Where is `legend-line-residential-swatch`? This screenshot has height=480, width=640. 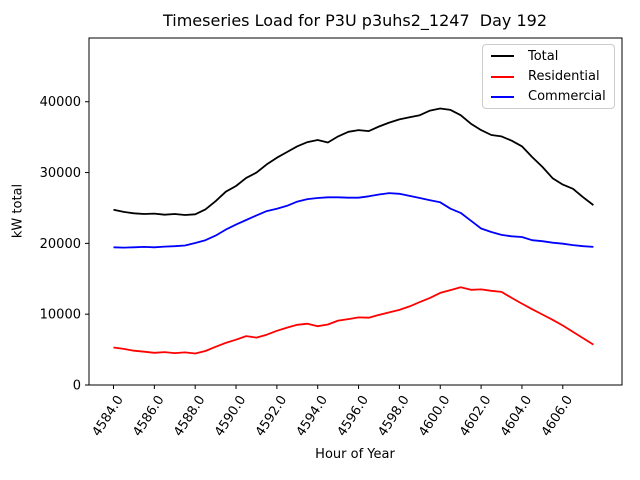 legend-line-residential-swatch is located at coordinates (502, 76).